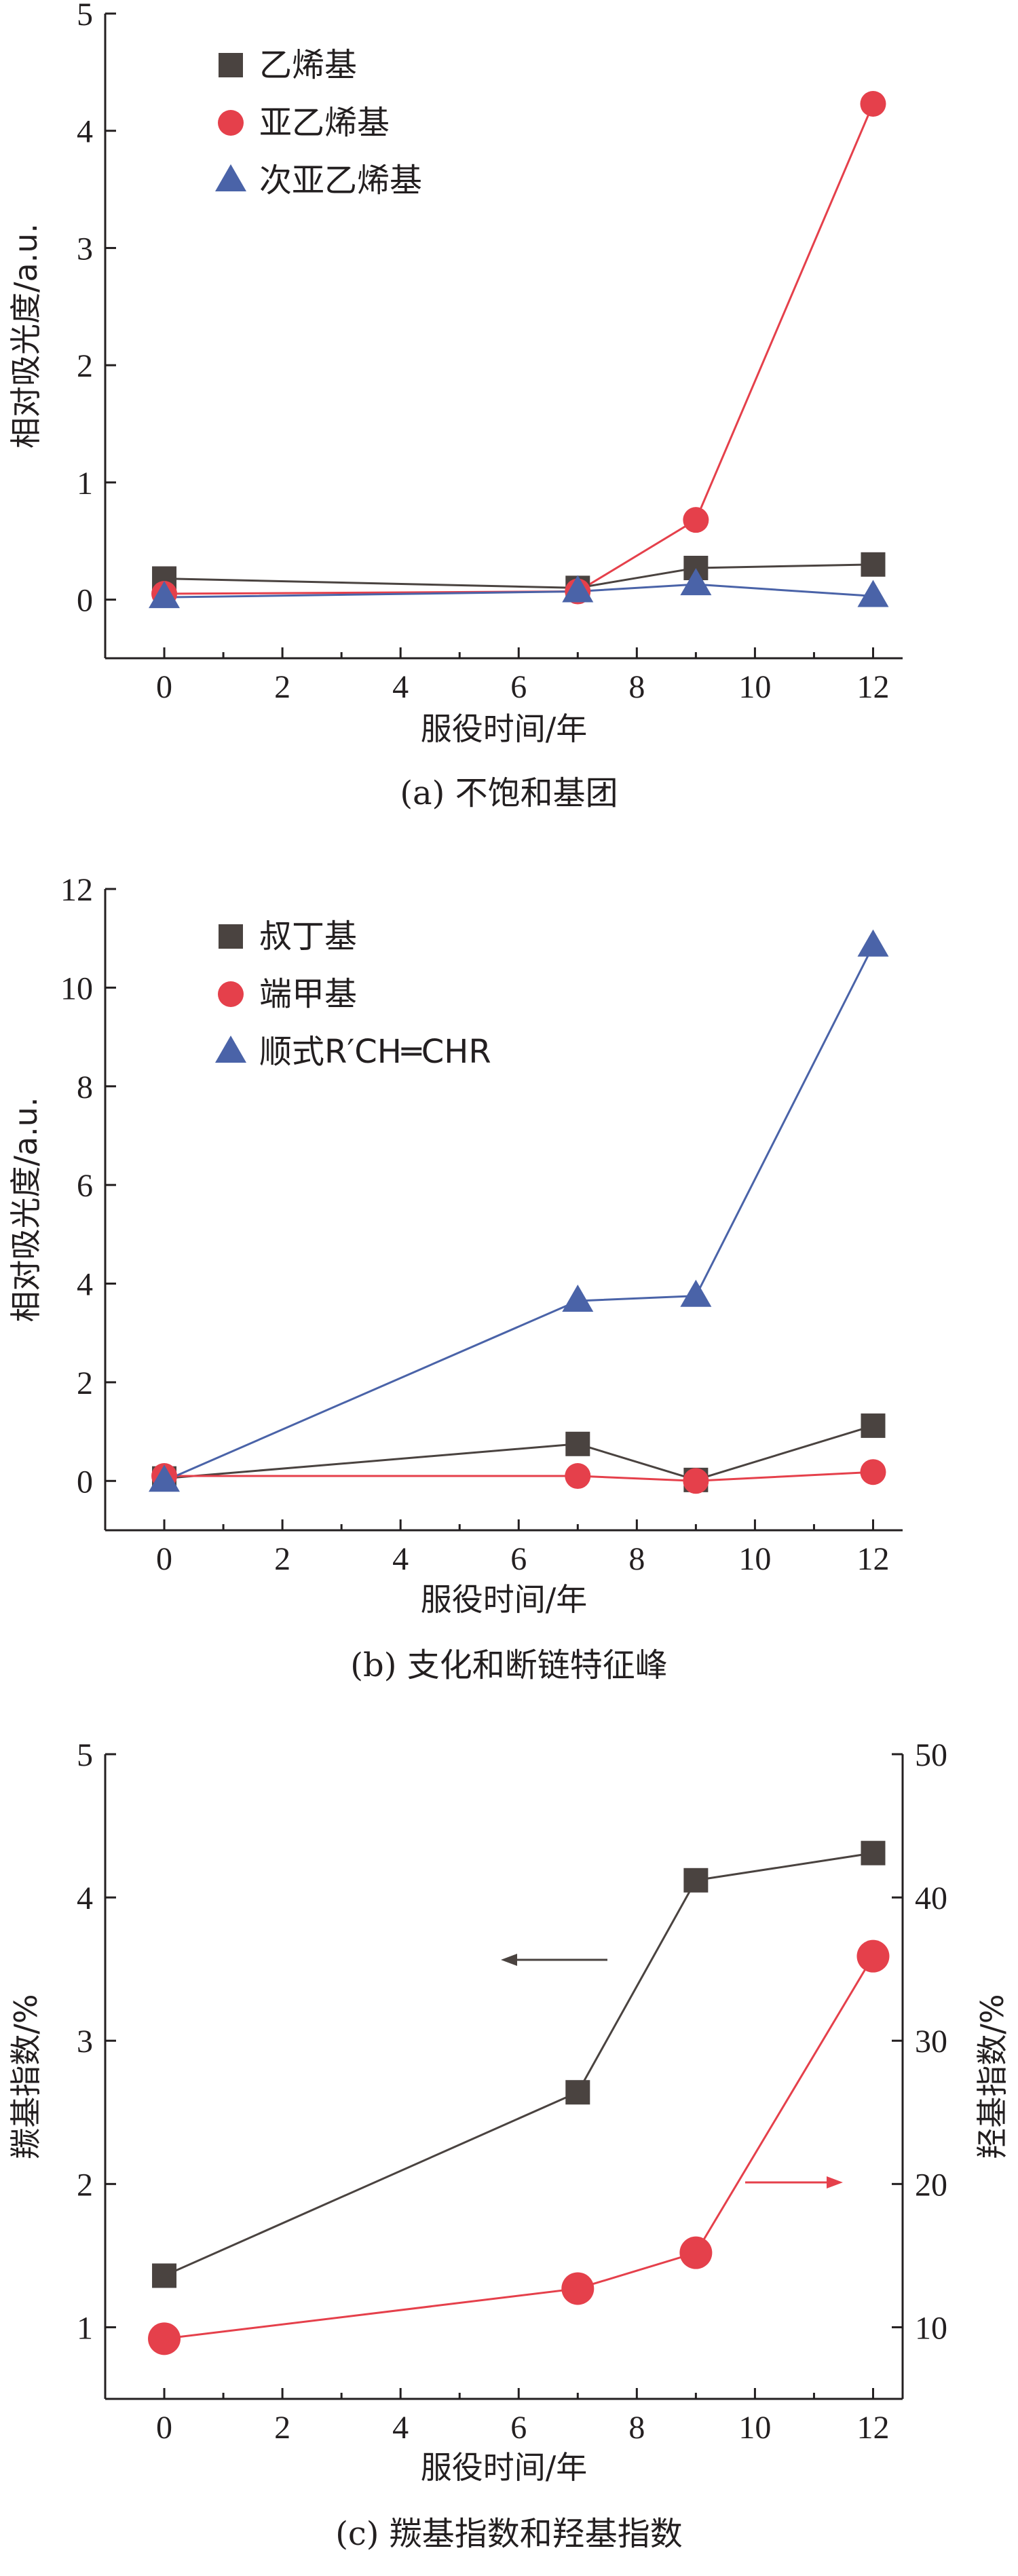 The height and width of the screenshot is (2576, 1018). Describe the element at coordinates (509, 1960) in the screenshot. I see `arrow-left-head` at that location.